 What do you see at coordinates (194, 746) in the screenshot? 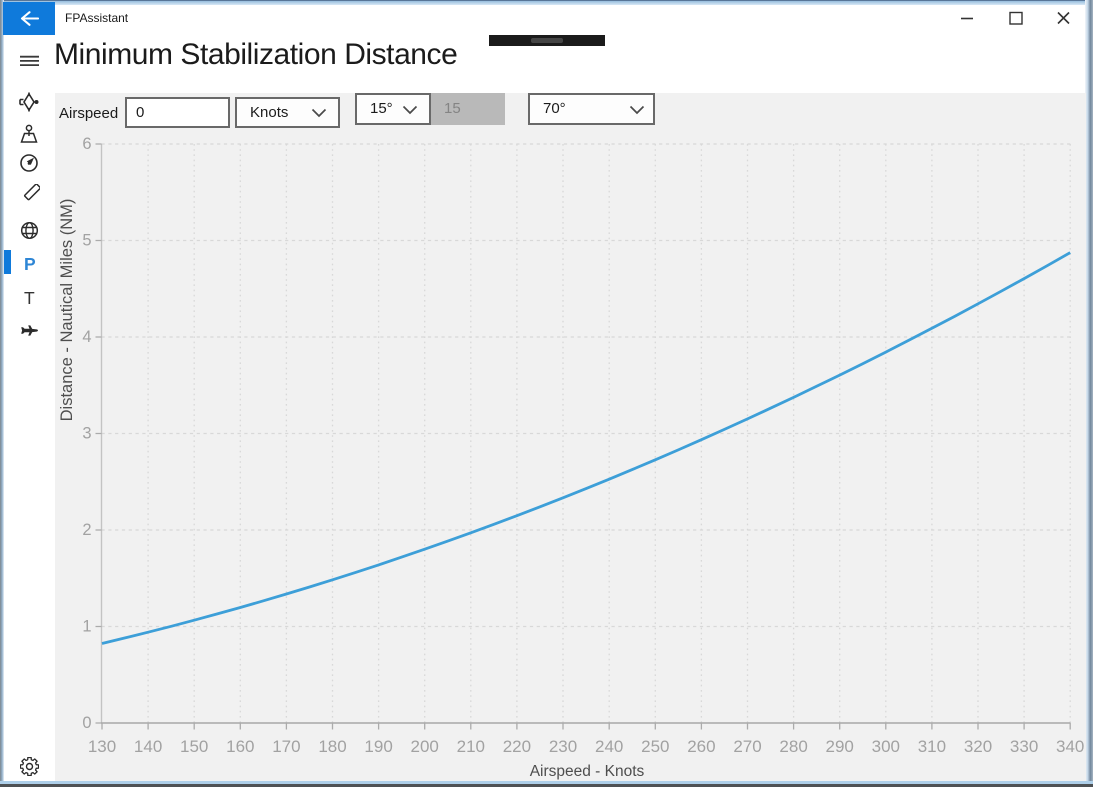
I see `svg-text: 150` at bounding box center [194, 746].